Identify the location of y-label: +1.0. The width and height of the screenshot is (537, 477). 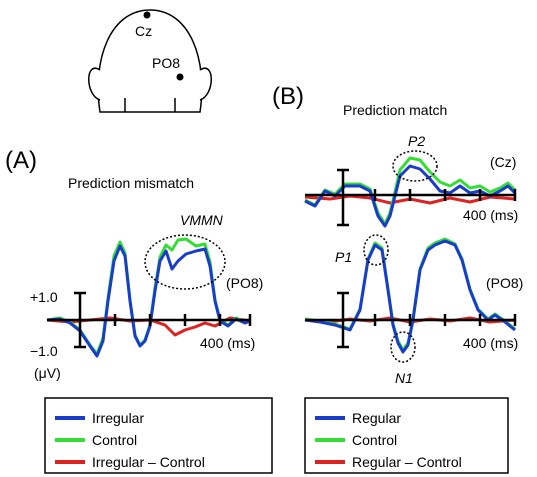
(44, 297).